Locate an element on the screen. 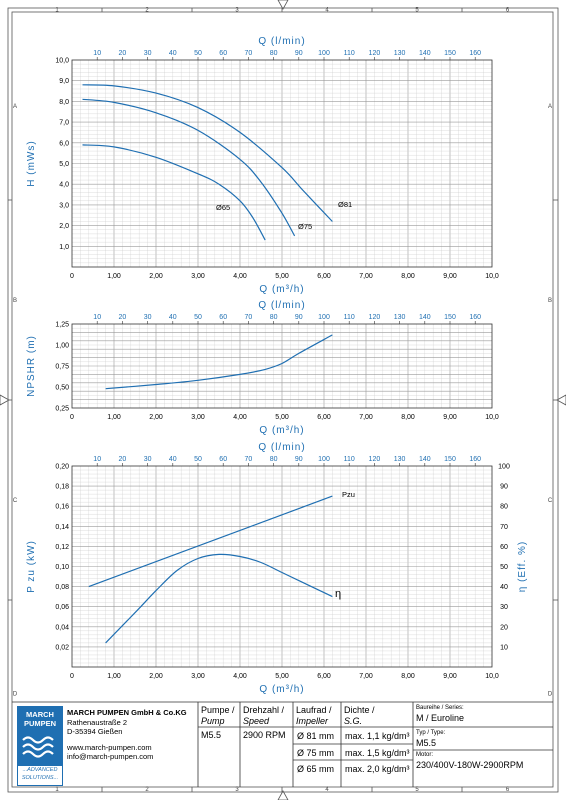 The height and width of the screenshot is (800, 566). impeller-label-en: Impeller is located at coordinates (312, 721).